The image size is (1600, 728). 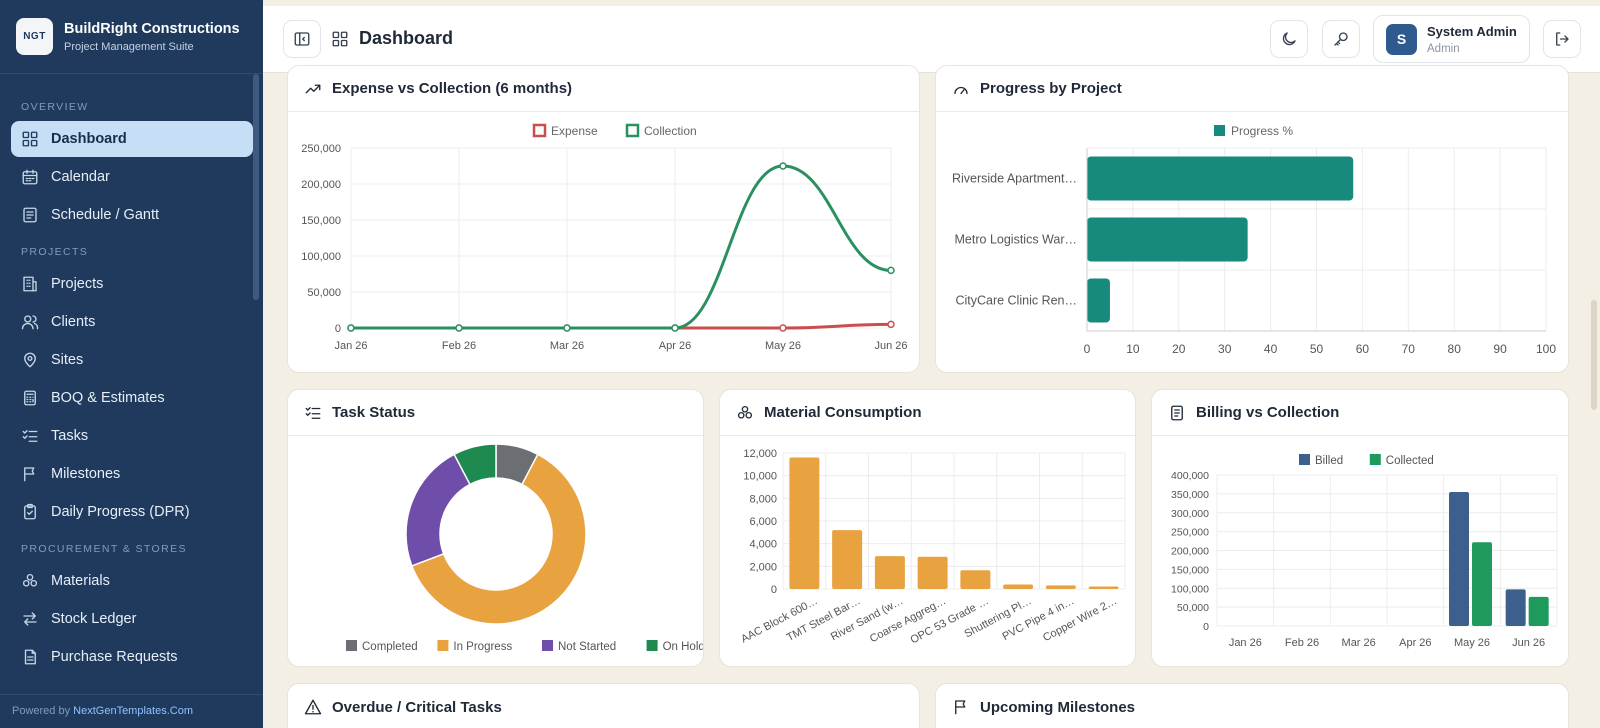 I want to click on trending-up-icon, so click(x=313, y=88).